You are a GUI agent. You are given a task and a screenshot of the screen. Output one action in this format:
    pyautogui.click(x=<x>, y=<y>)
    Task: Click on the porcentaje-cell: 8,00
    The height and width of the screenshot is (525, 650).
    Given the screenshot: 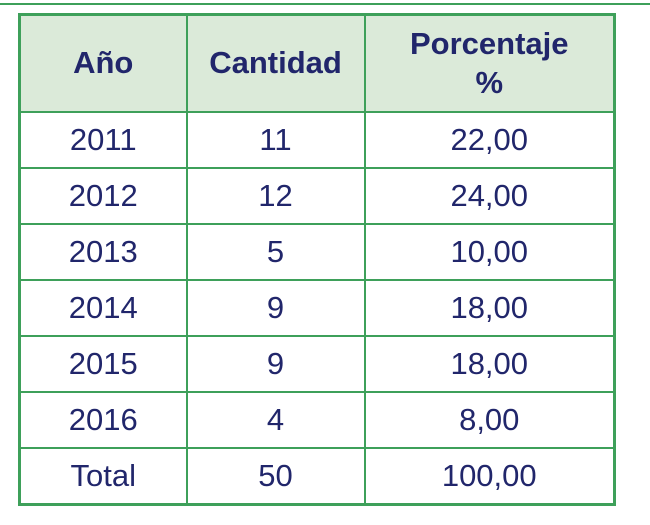 What is the action you would take?
    pyautogui.click(x=489, y=420)
    